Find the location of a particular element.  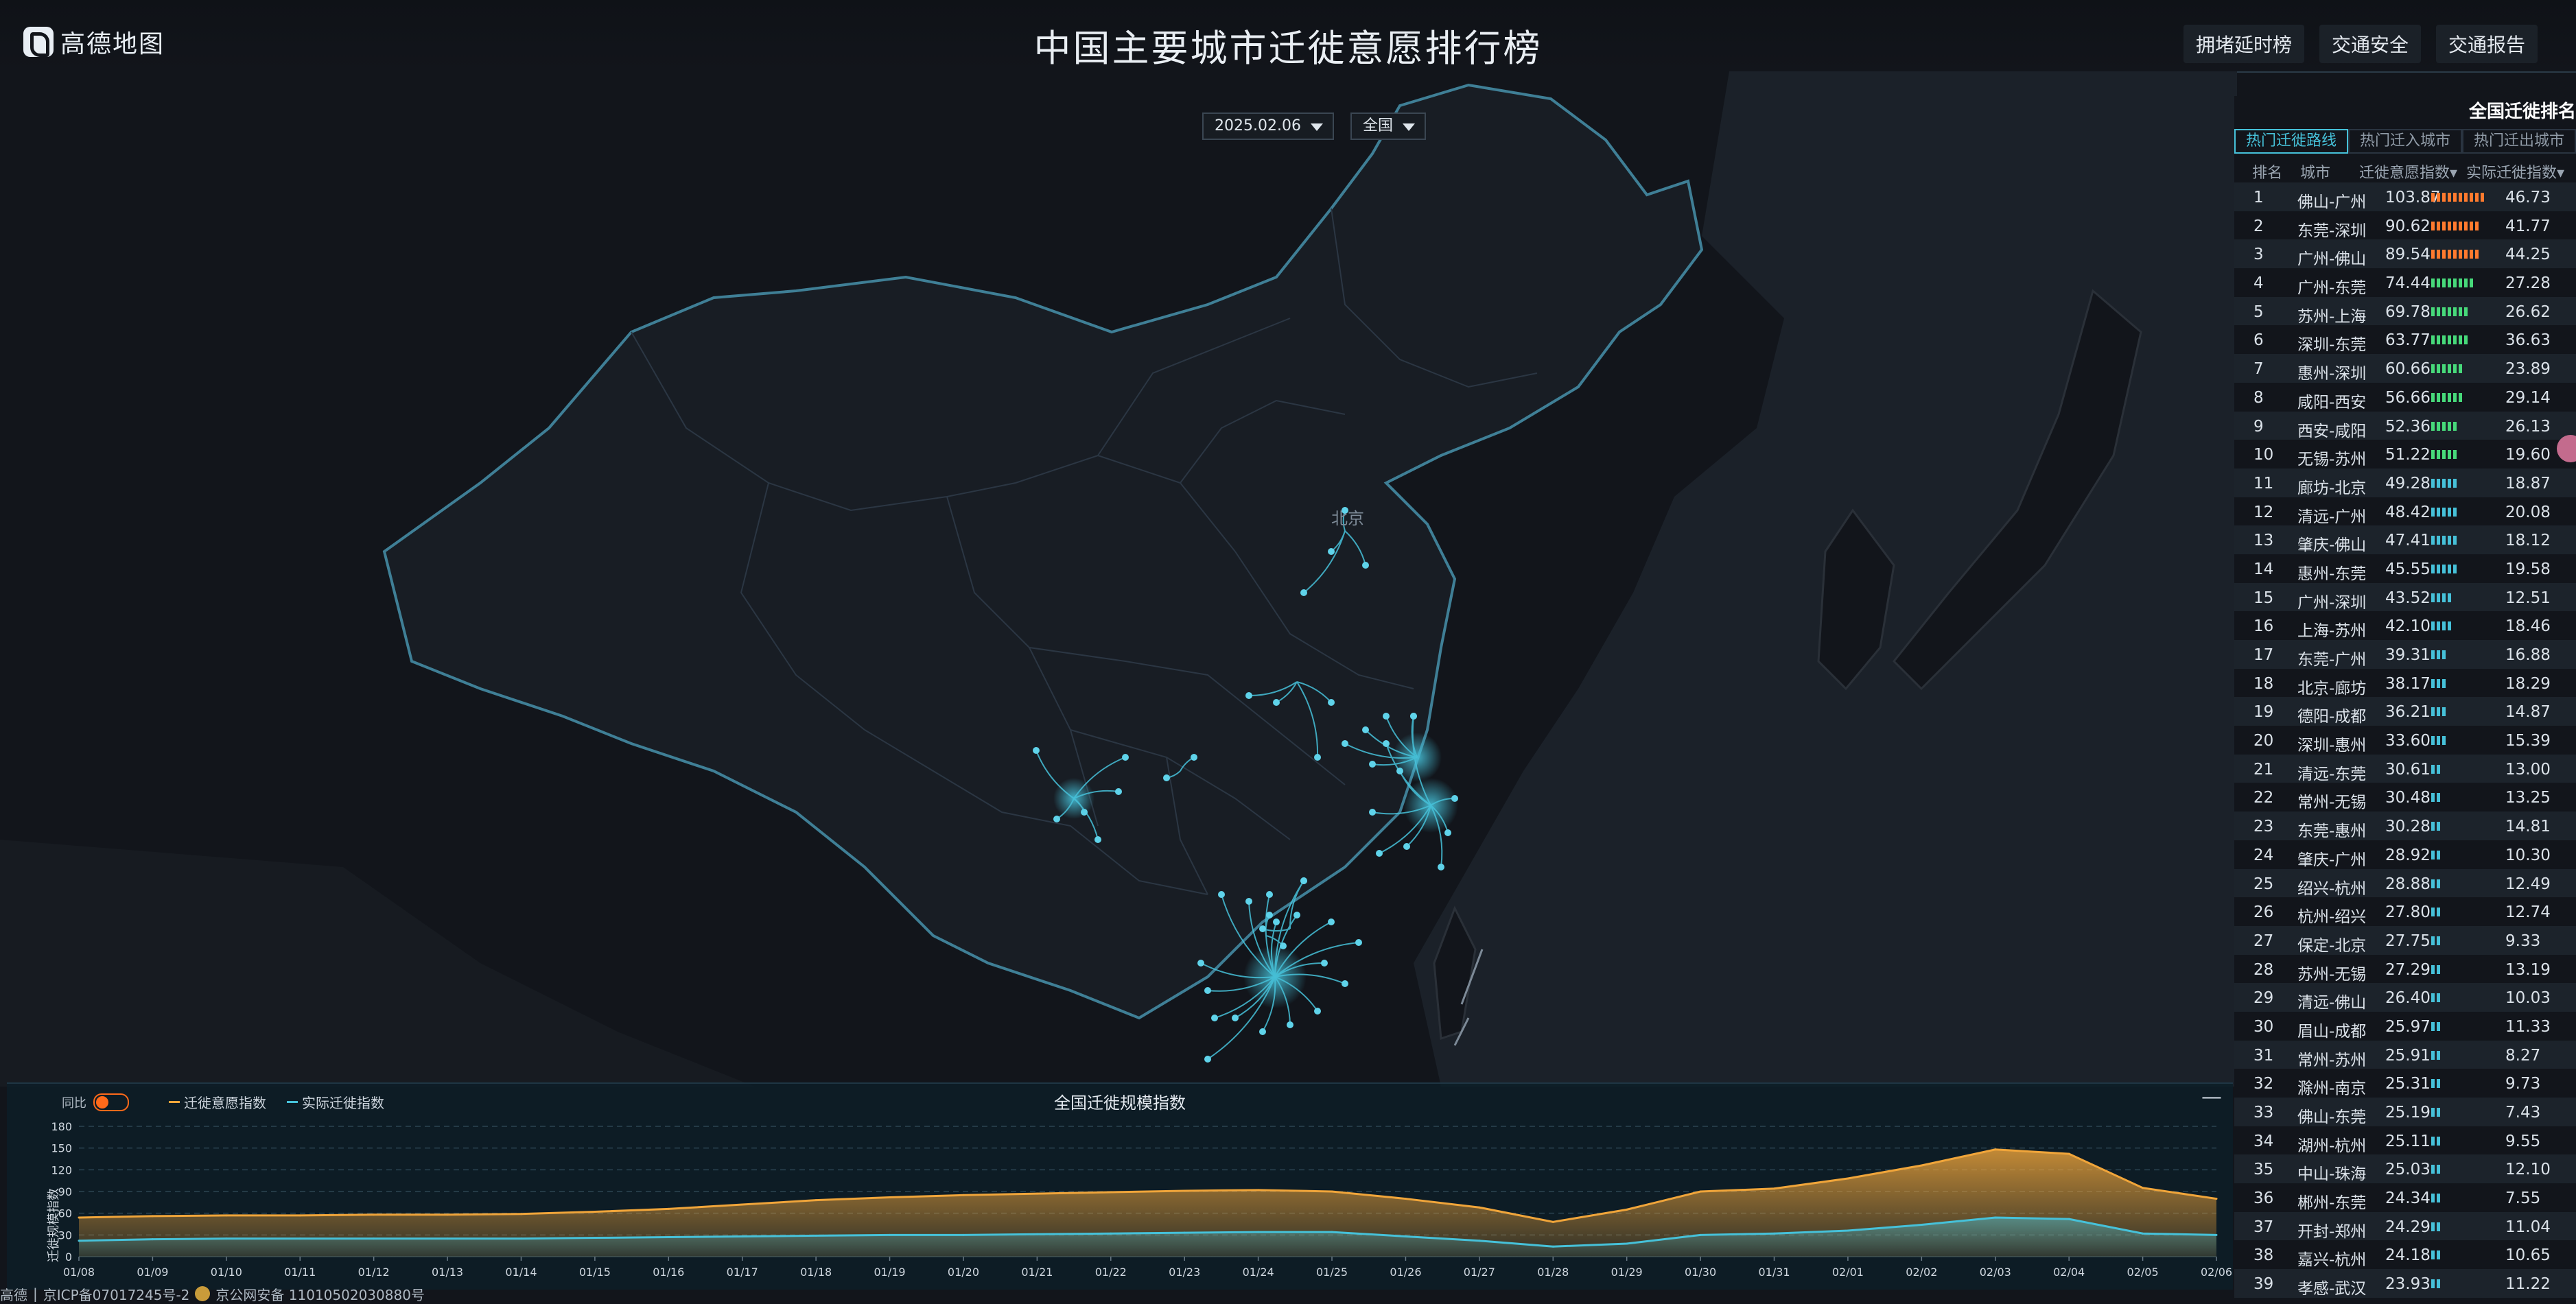

table-row: 26 杭州-绍兴 27.80 12.74 is located at coordinates (2405, 911).